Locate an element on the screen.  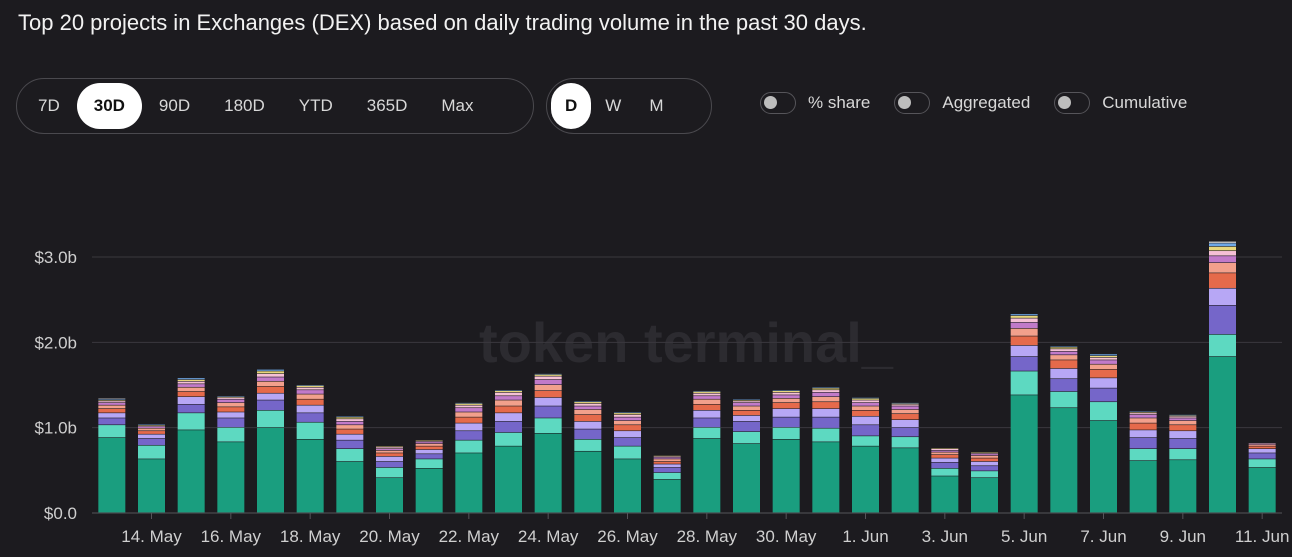
x-tick-label: 28. May is located at coordinates (707, 536).